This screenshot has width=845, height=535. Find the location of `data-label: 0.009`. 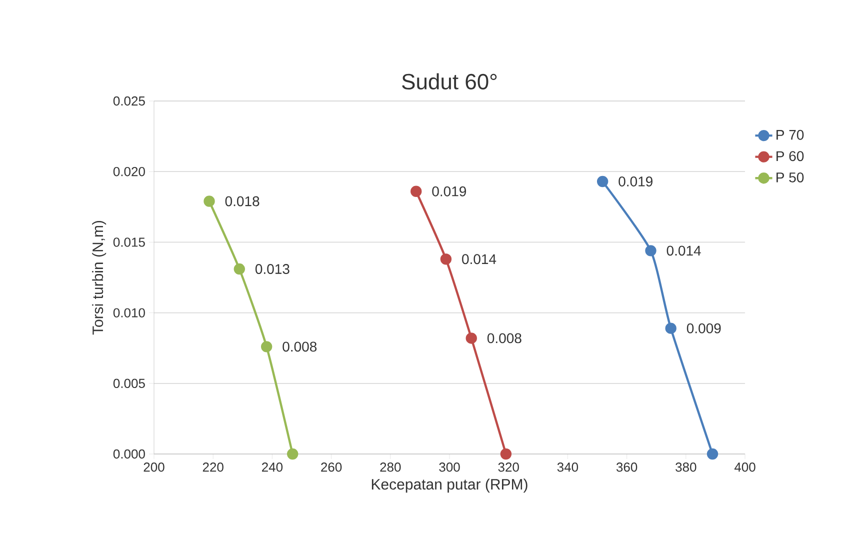

data-label: 0.009 is located at coordinates (703, 328).